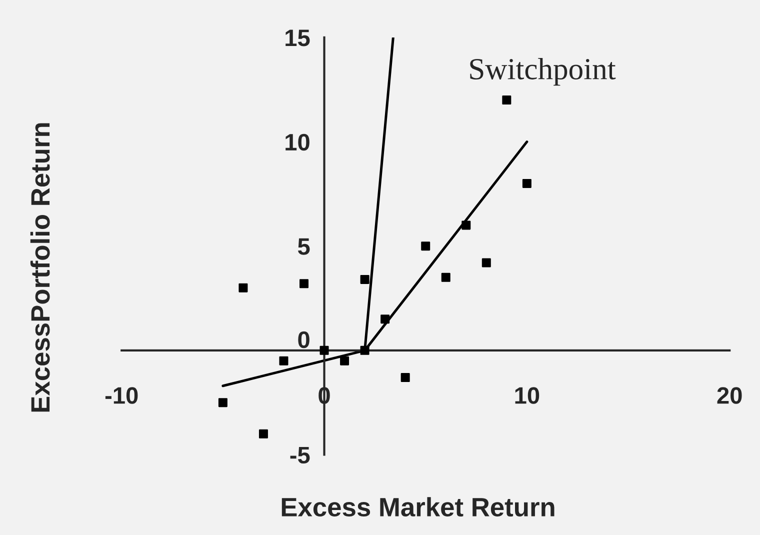  Describe the element at coordinates (300, 455) in the screenshot. I see `y-tick-label: -5` at that location.